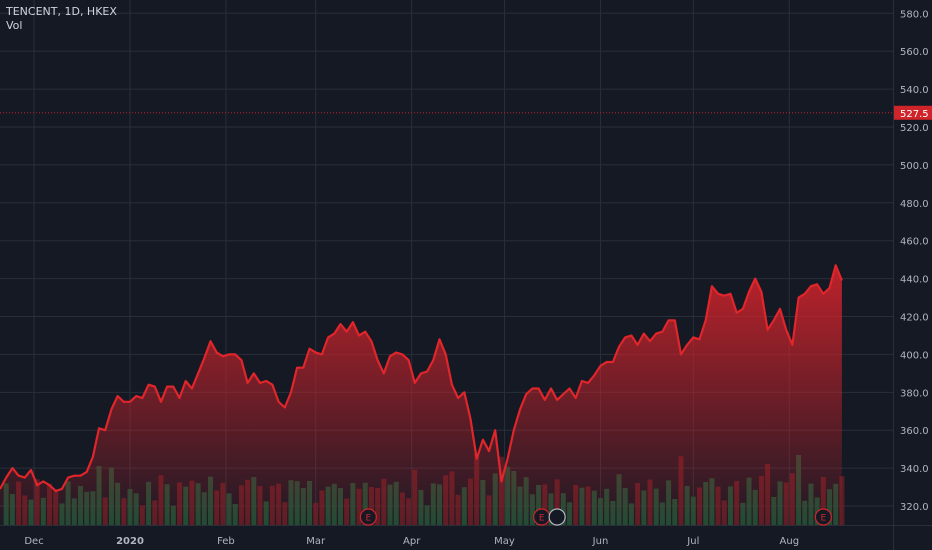 This screenshot has height=550, width=932. What do you see at coordinates (61, 11) in the screenshot?
I see `symbol-title: TENCENT, 1D, HKEX` at bounding box center [61, 11].